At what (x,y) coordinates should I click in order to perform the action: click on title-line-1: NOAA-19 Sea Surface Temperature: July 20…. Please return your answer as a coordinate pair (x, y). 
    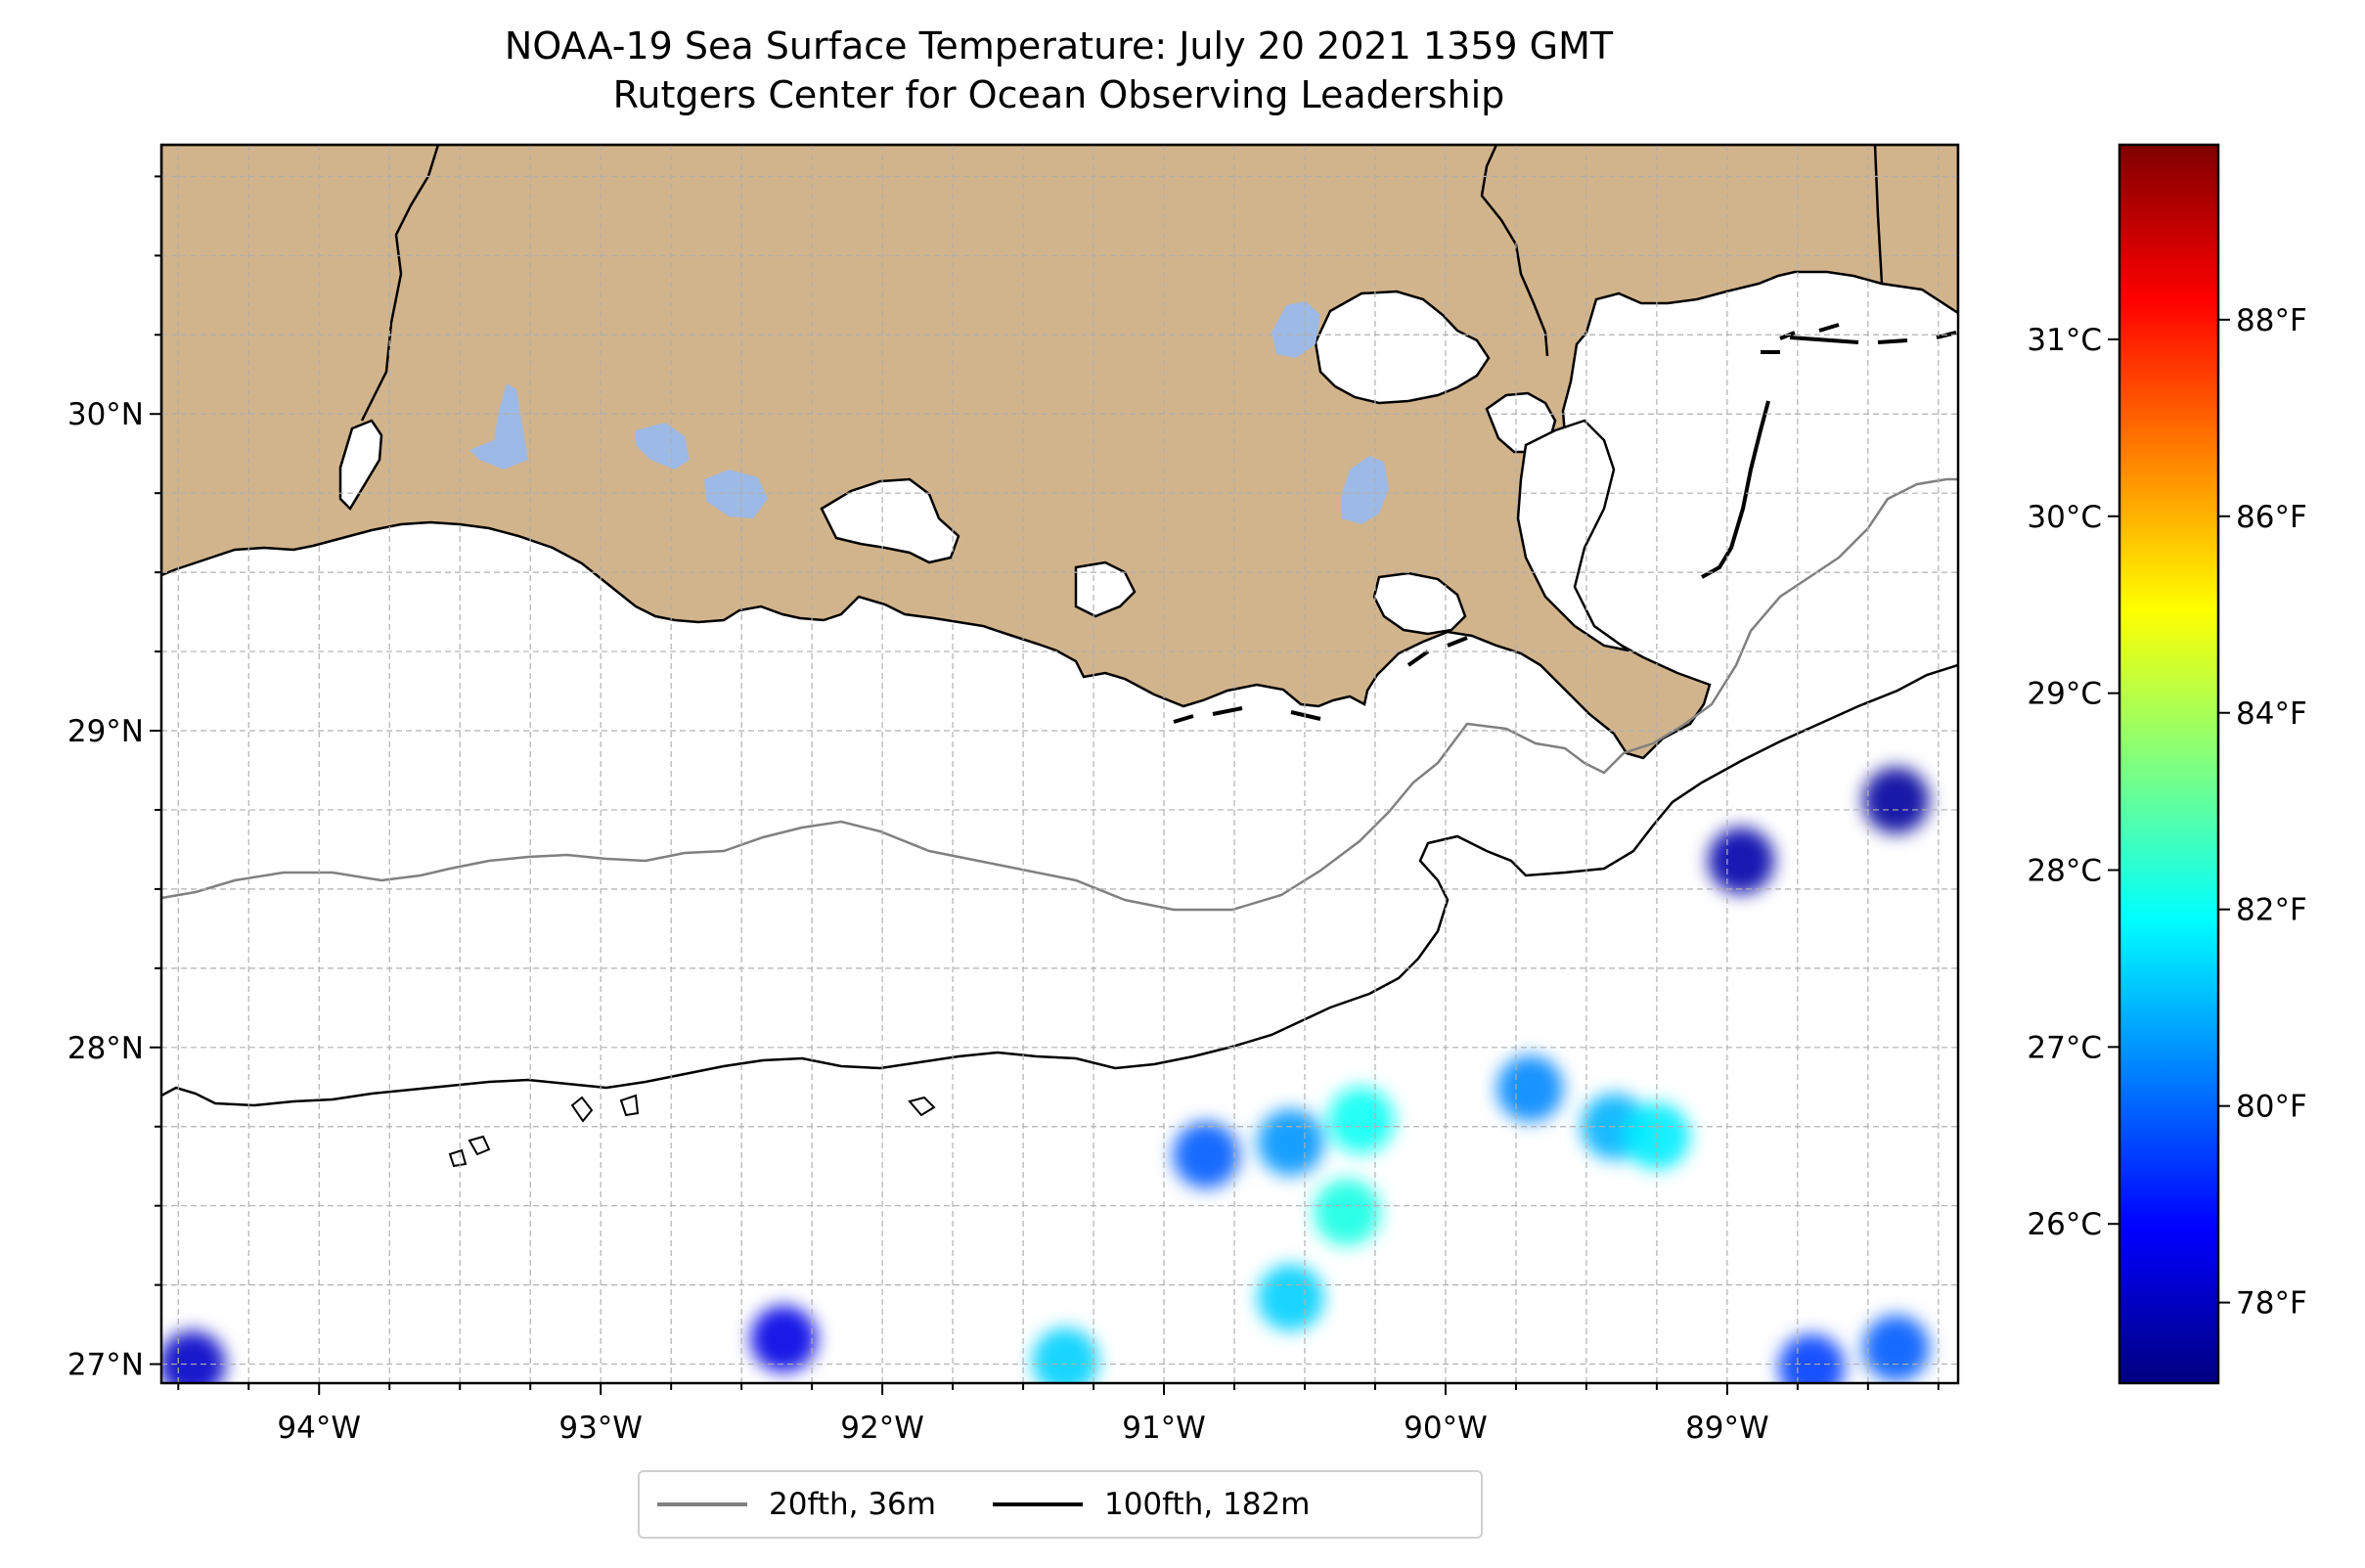
    Looking at the image, I should click on (1059, 45).